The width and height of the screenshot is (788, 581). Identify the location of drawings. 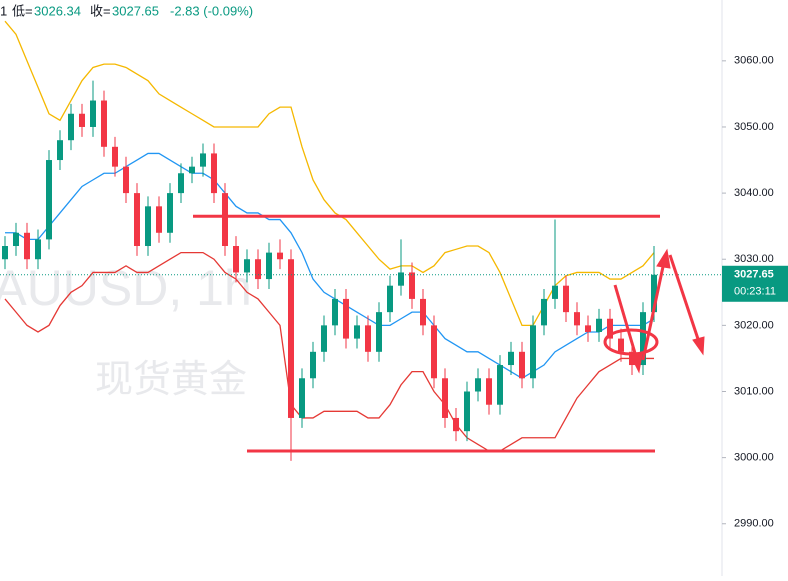
(654, 311).